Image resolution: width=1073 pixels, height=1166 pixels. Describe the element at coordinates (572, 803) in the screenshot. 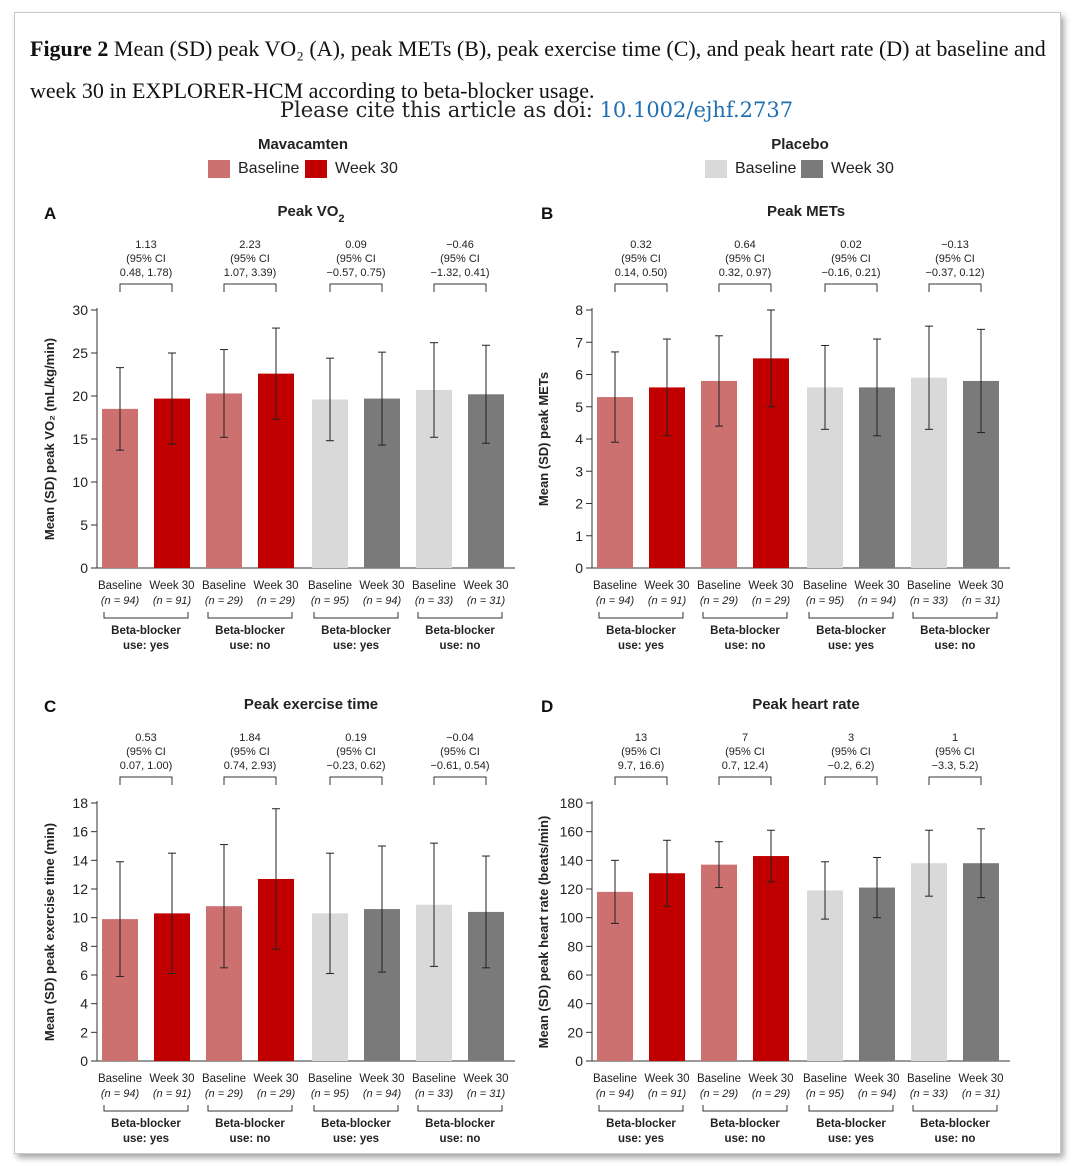

I see `y-tick-label: 180` at that location.